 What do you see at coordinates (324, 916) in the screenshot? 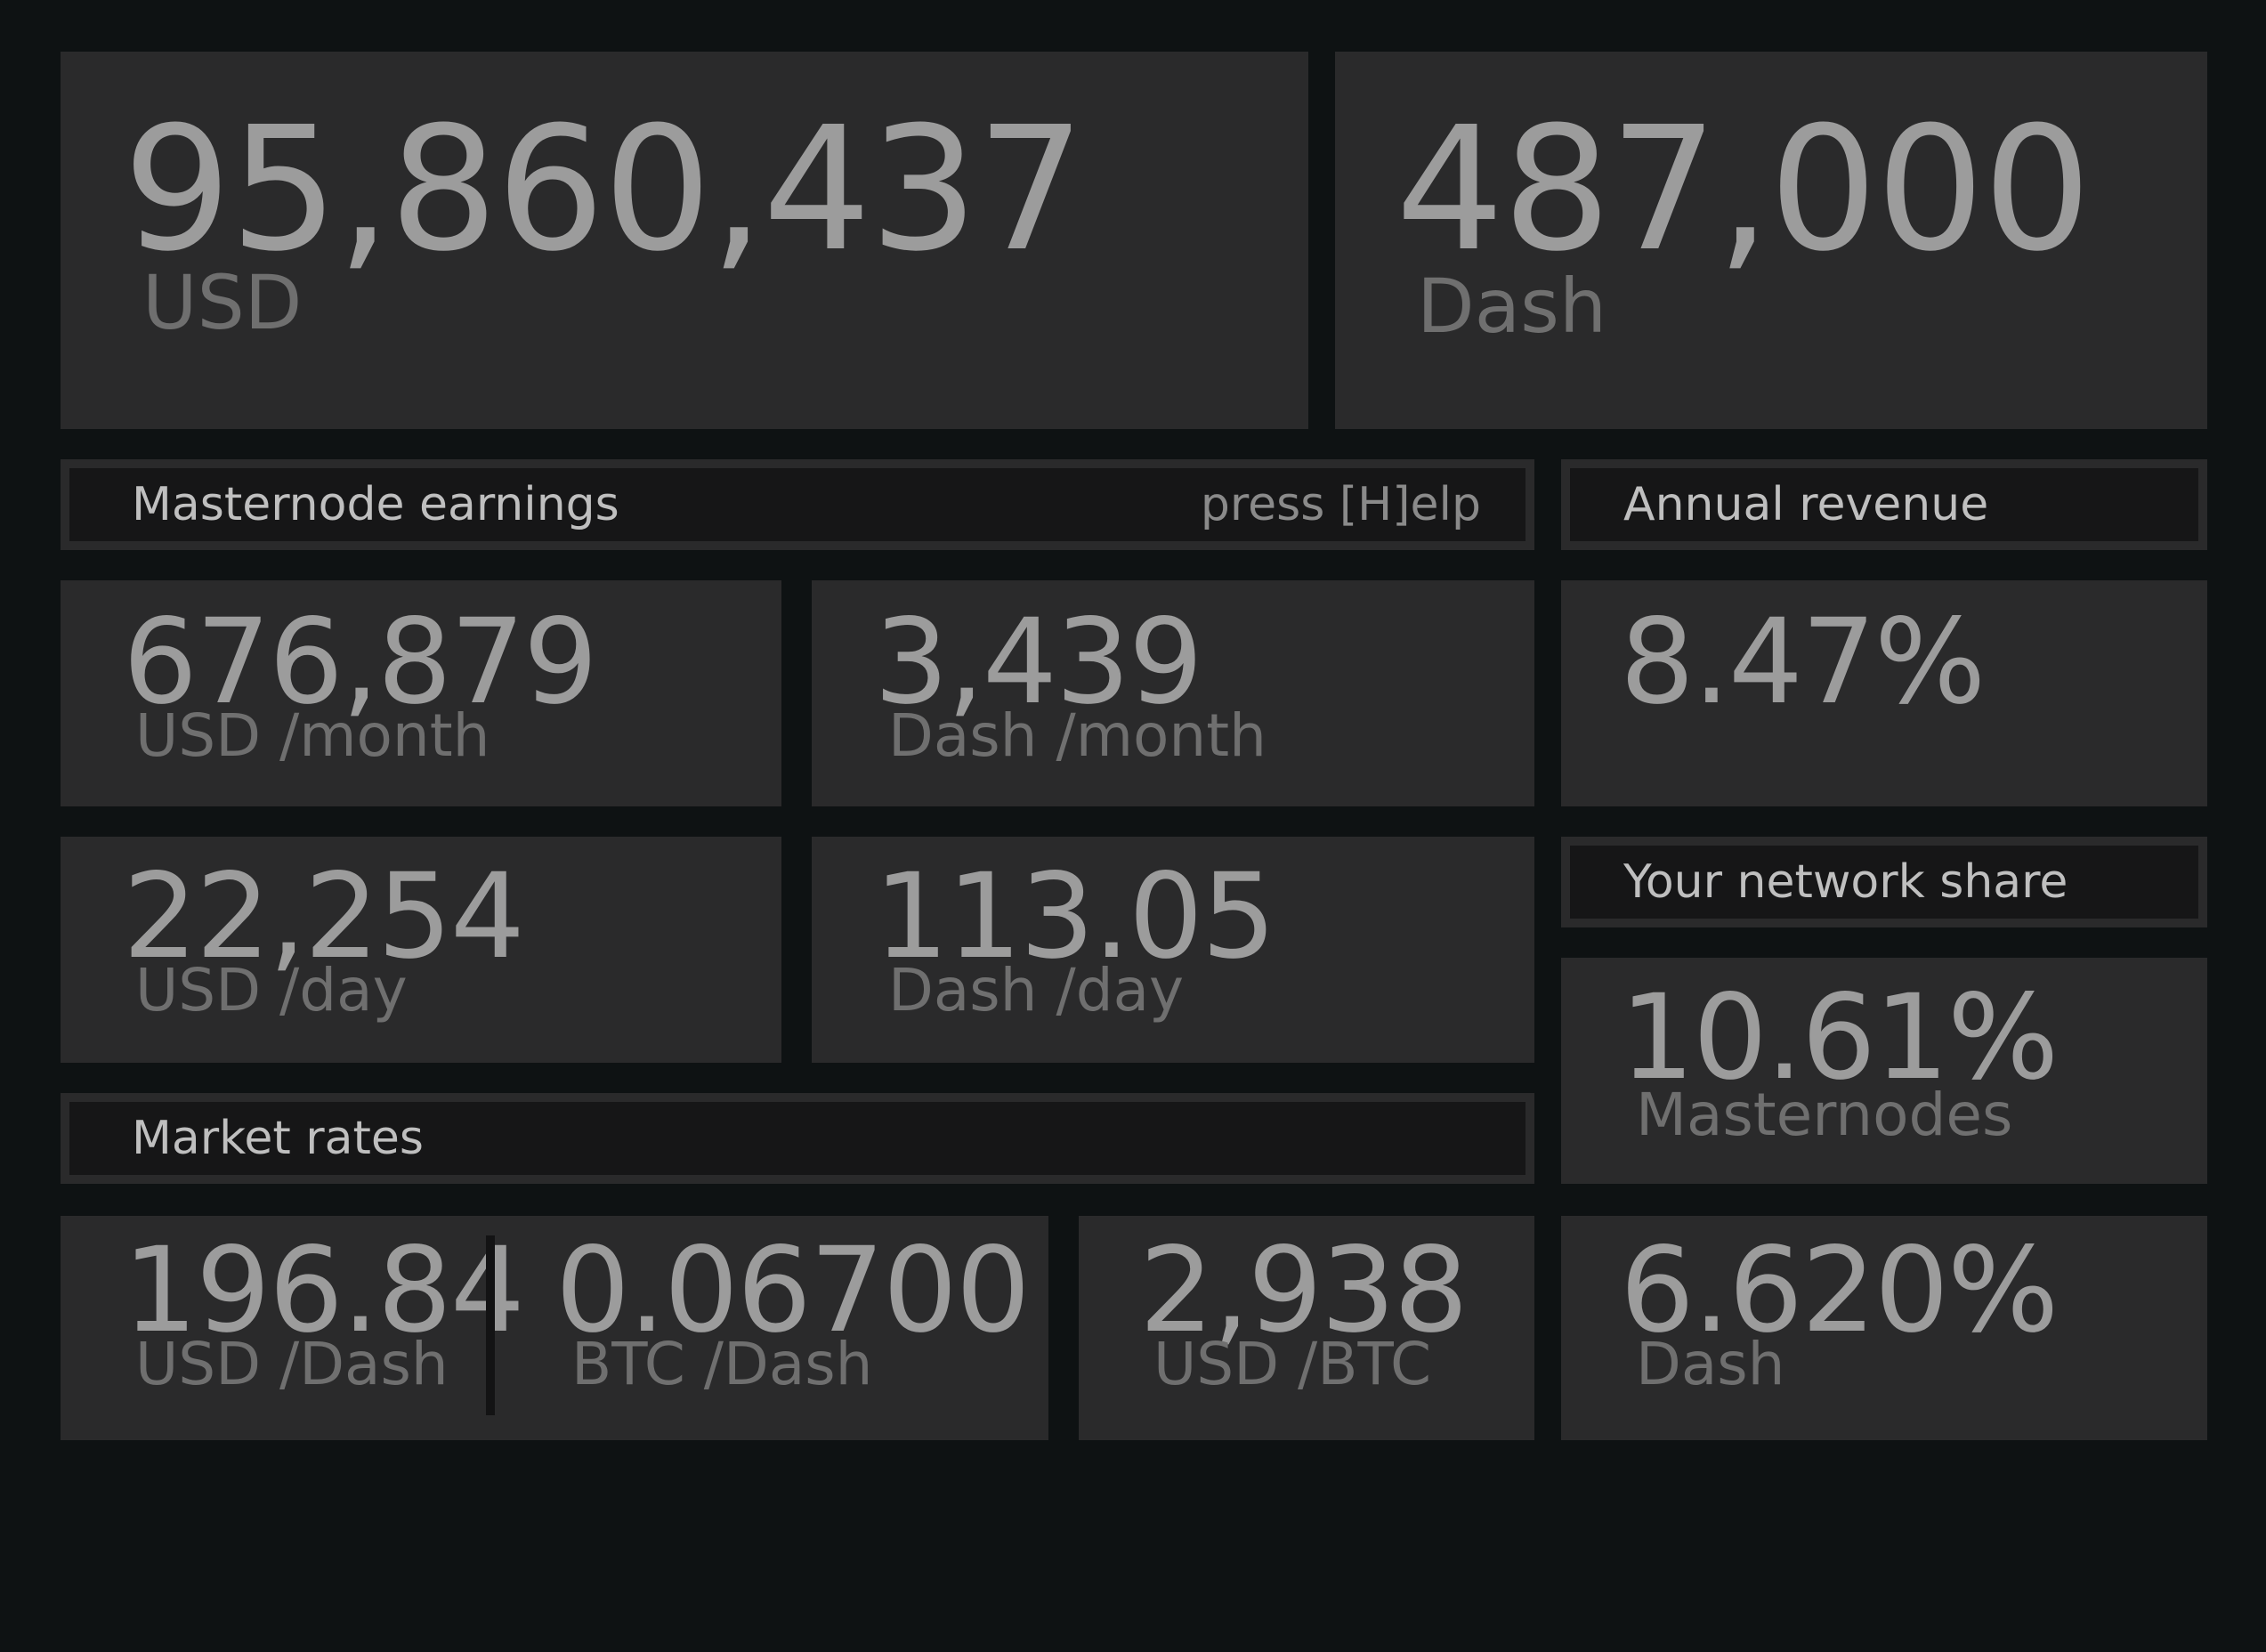
I see `usd-day-value: 22,254` at bounding box center [324, 916].